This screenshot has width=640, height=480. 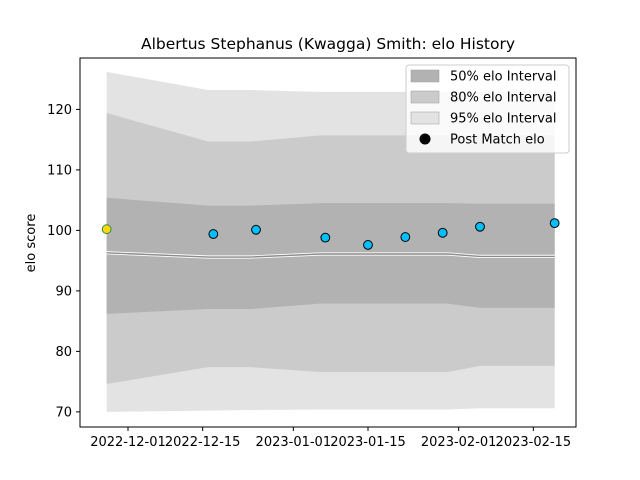 I want to click on y-tick-label: 80, so click(x=63, y=352).